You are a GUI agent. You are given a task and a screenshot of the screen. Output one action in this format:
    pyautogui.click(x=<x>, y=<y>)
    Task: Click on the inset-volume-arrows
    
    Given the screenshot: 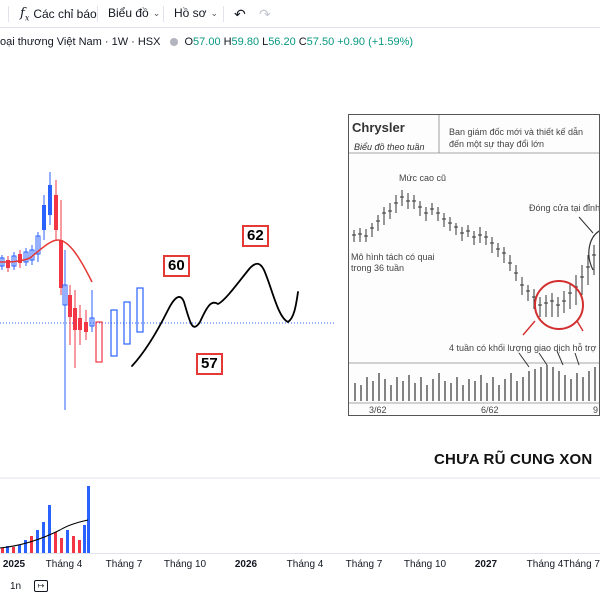 What is the action you would take?
    pyautogui.click(x=549, y=359)
    